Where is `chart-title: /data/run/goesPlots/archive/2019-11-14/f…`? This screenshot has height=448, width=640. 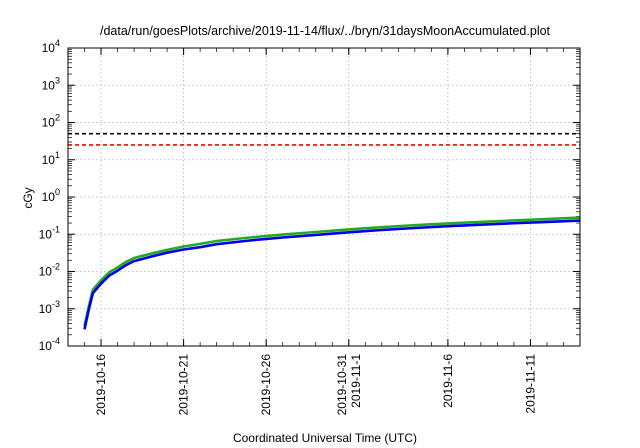
chart-title: /data/run/goesPlots/archive/2019-11-14/f… is located at coordinates (325, 31).